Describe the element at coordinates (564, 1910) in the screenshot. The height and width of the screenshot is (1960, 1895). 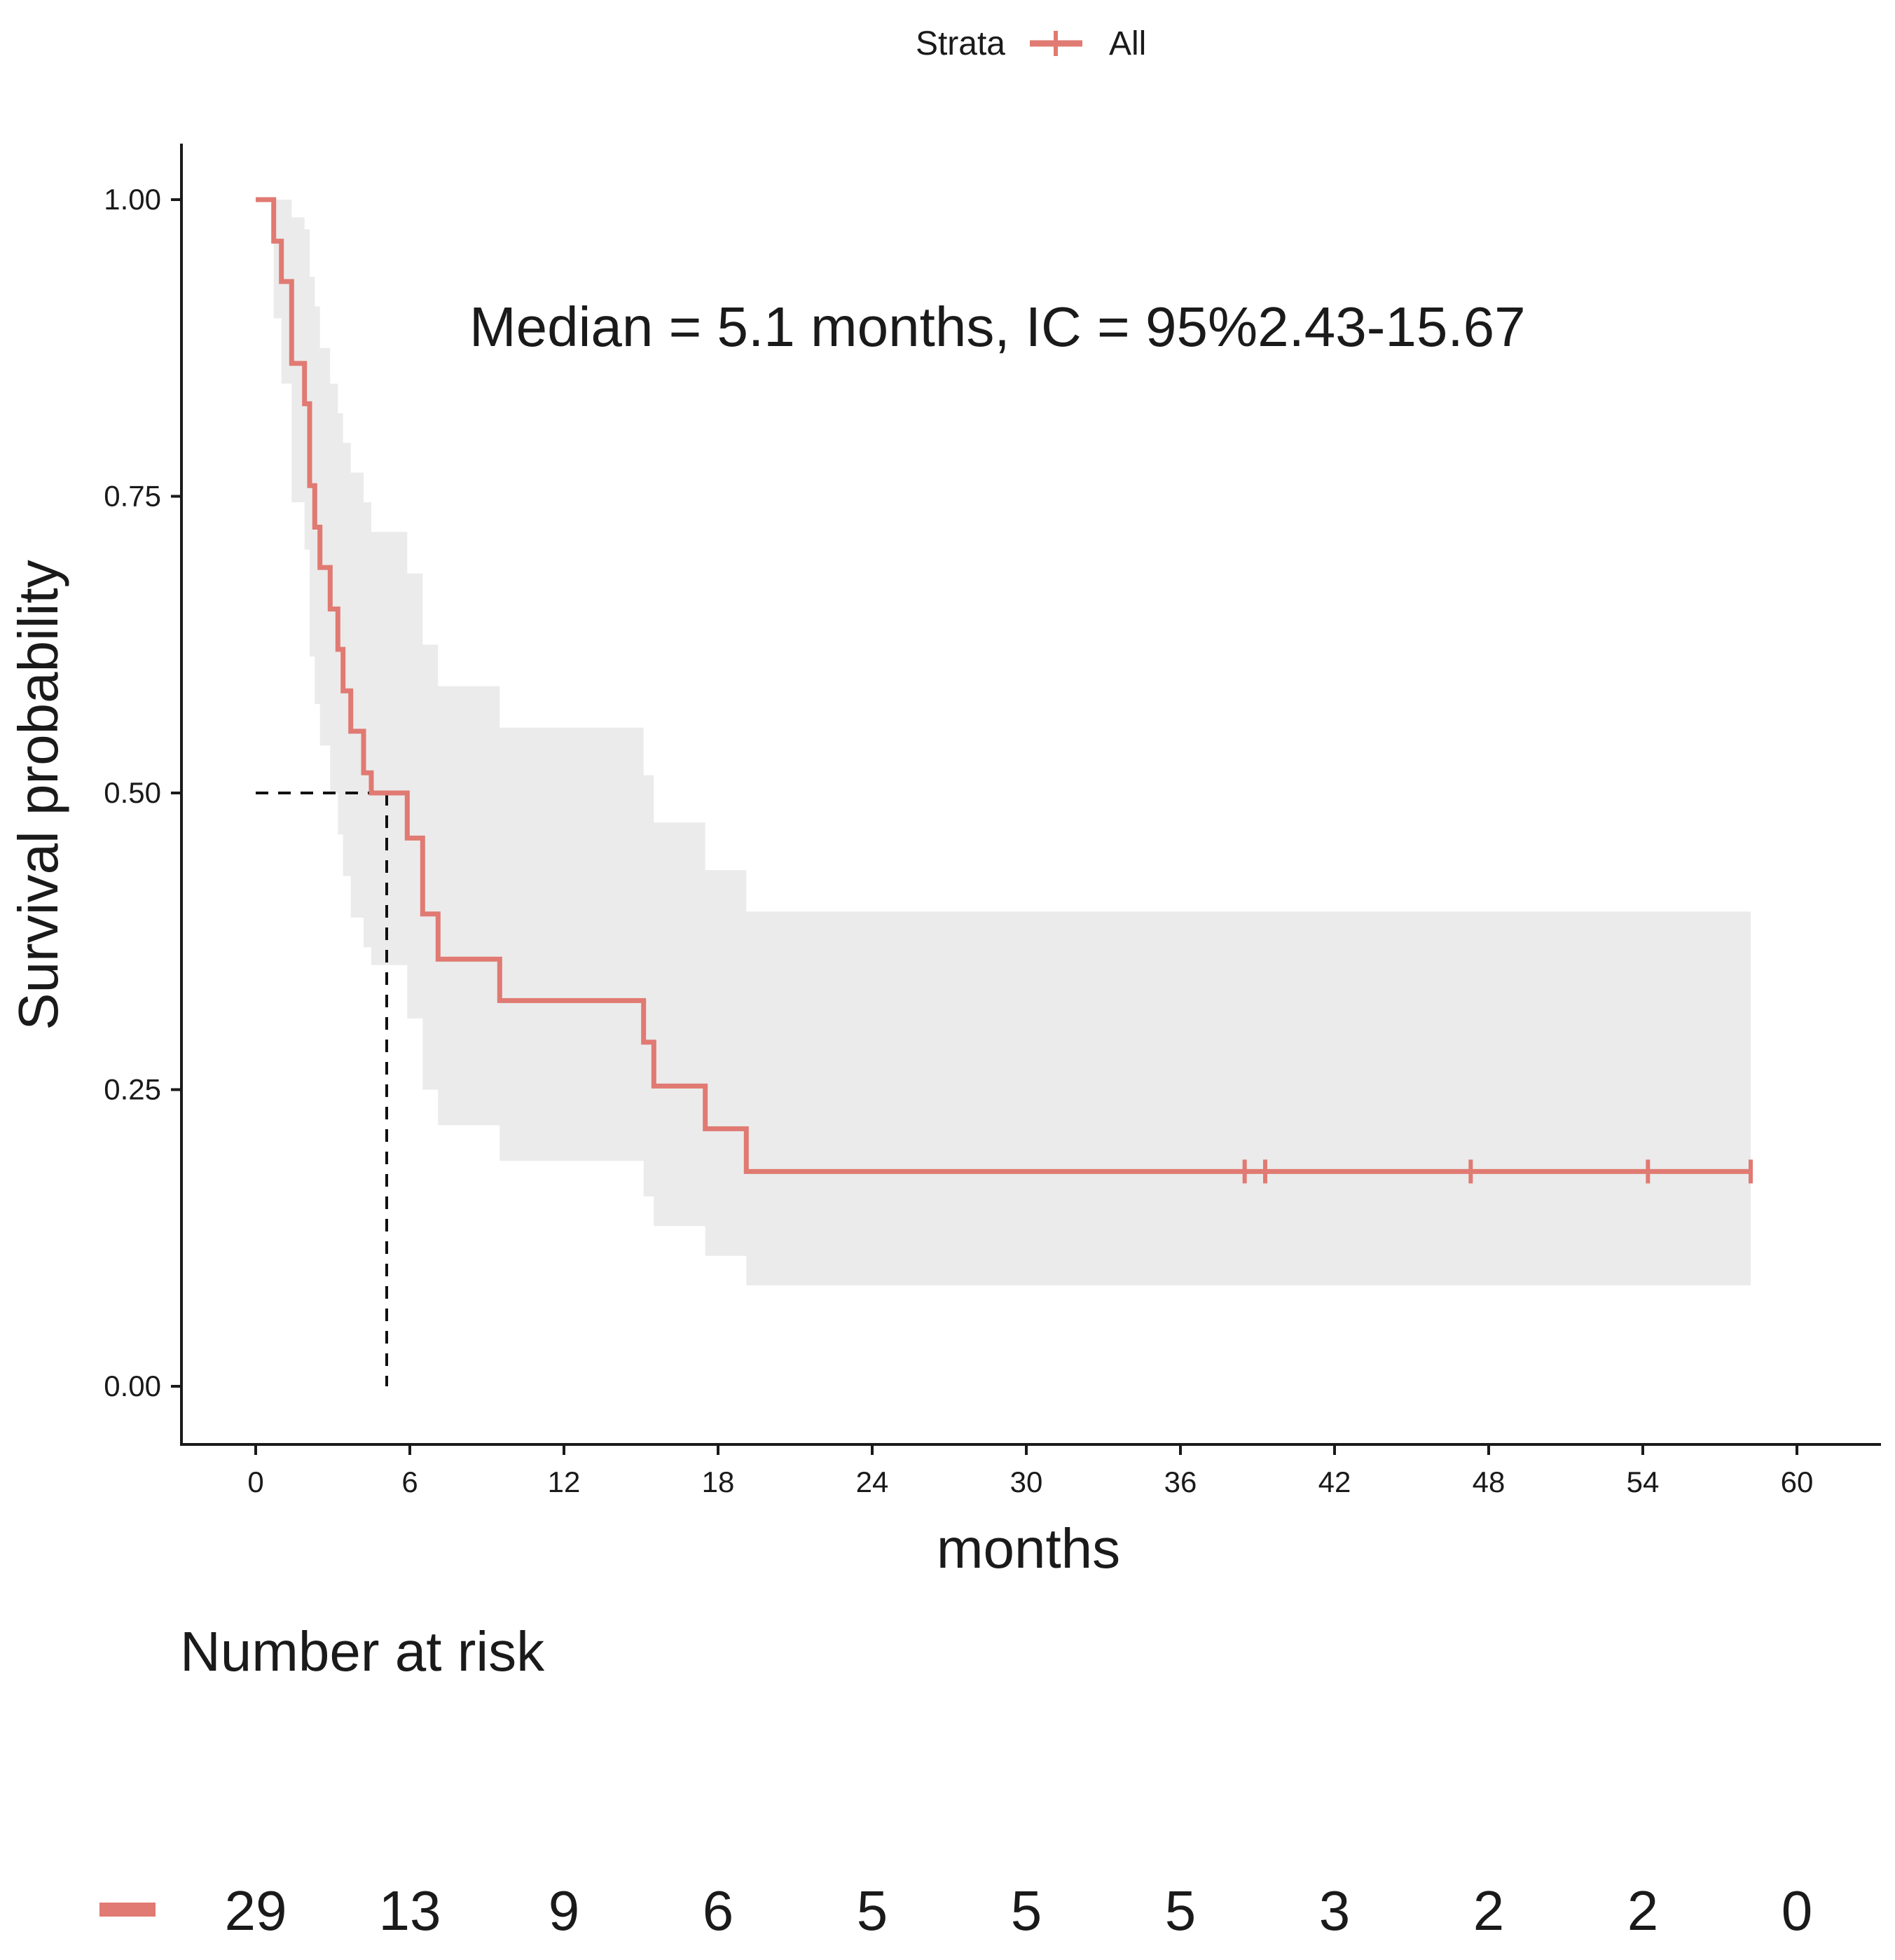
I see `risk-table-value: 9` at that location.